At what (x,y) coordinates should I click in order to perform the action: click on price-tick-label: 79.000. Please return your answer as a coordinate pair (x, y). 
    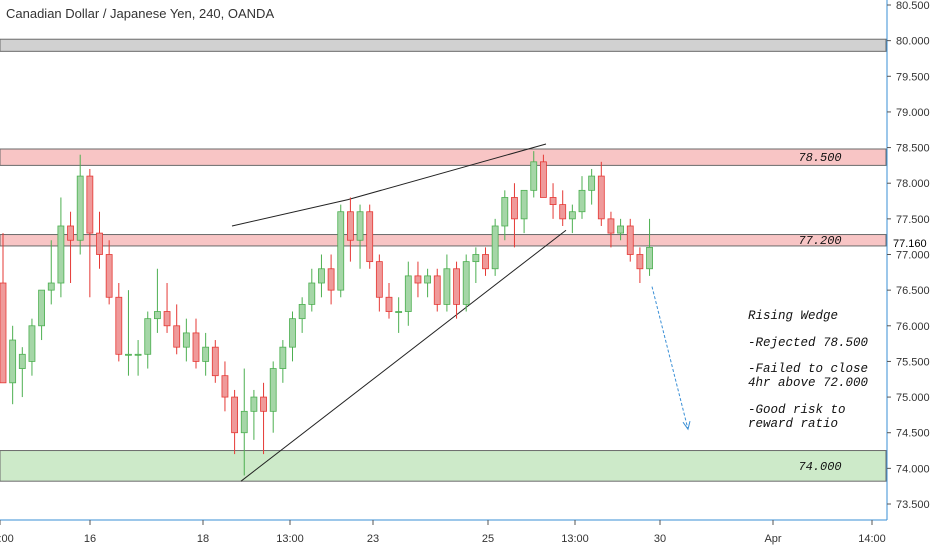
    Looking at the image, I should click on (913, 113).